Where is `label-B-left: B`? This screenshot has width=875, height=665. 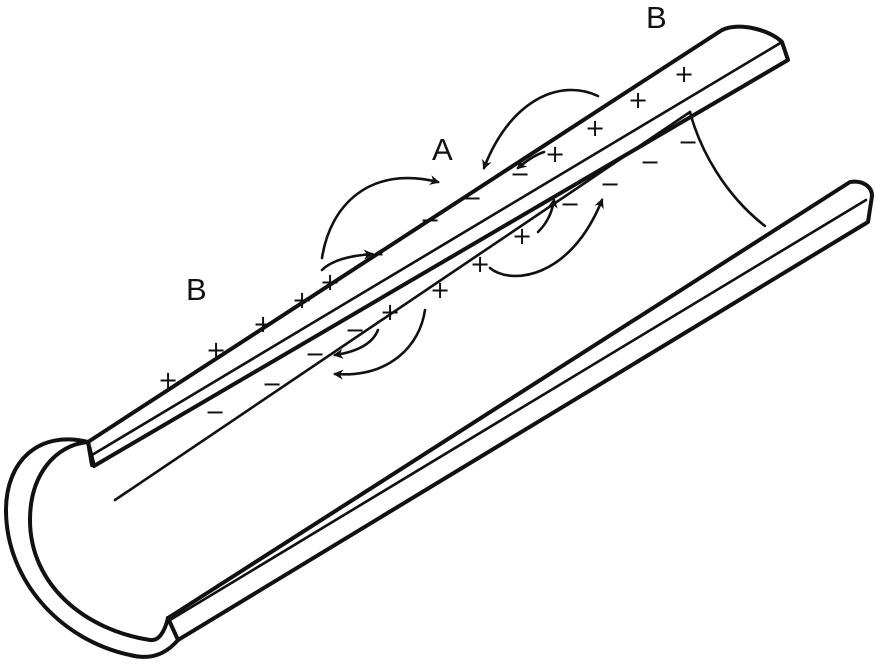
label-B-left: B is located at coordinates (196, 289).